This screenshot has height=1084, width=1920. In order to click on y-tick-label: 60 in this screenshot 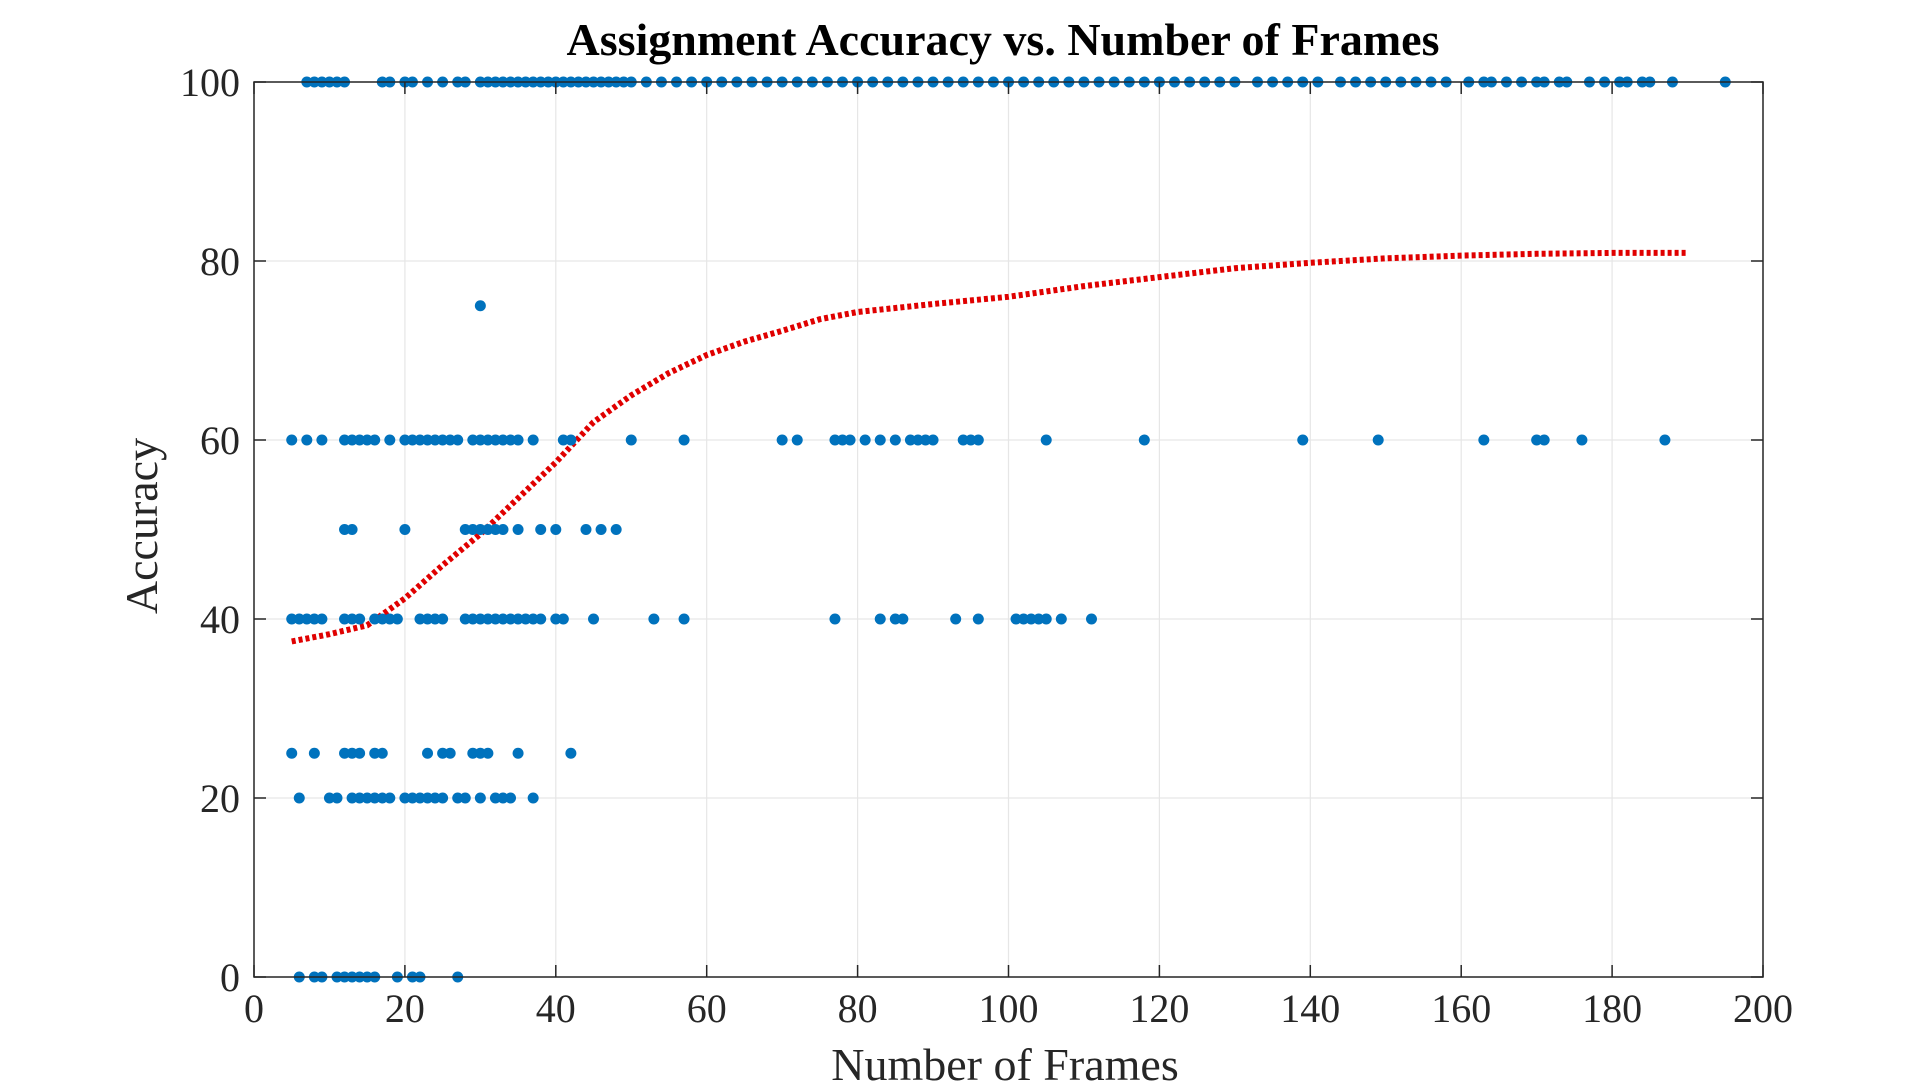, I will do `click(220, 440)`.